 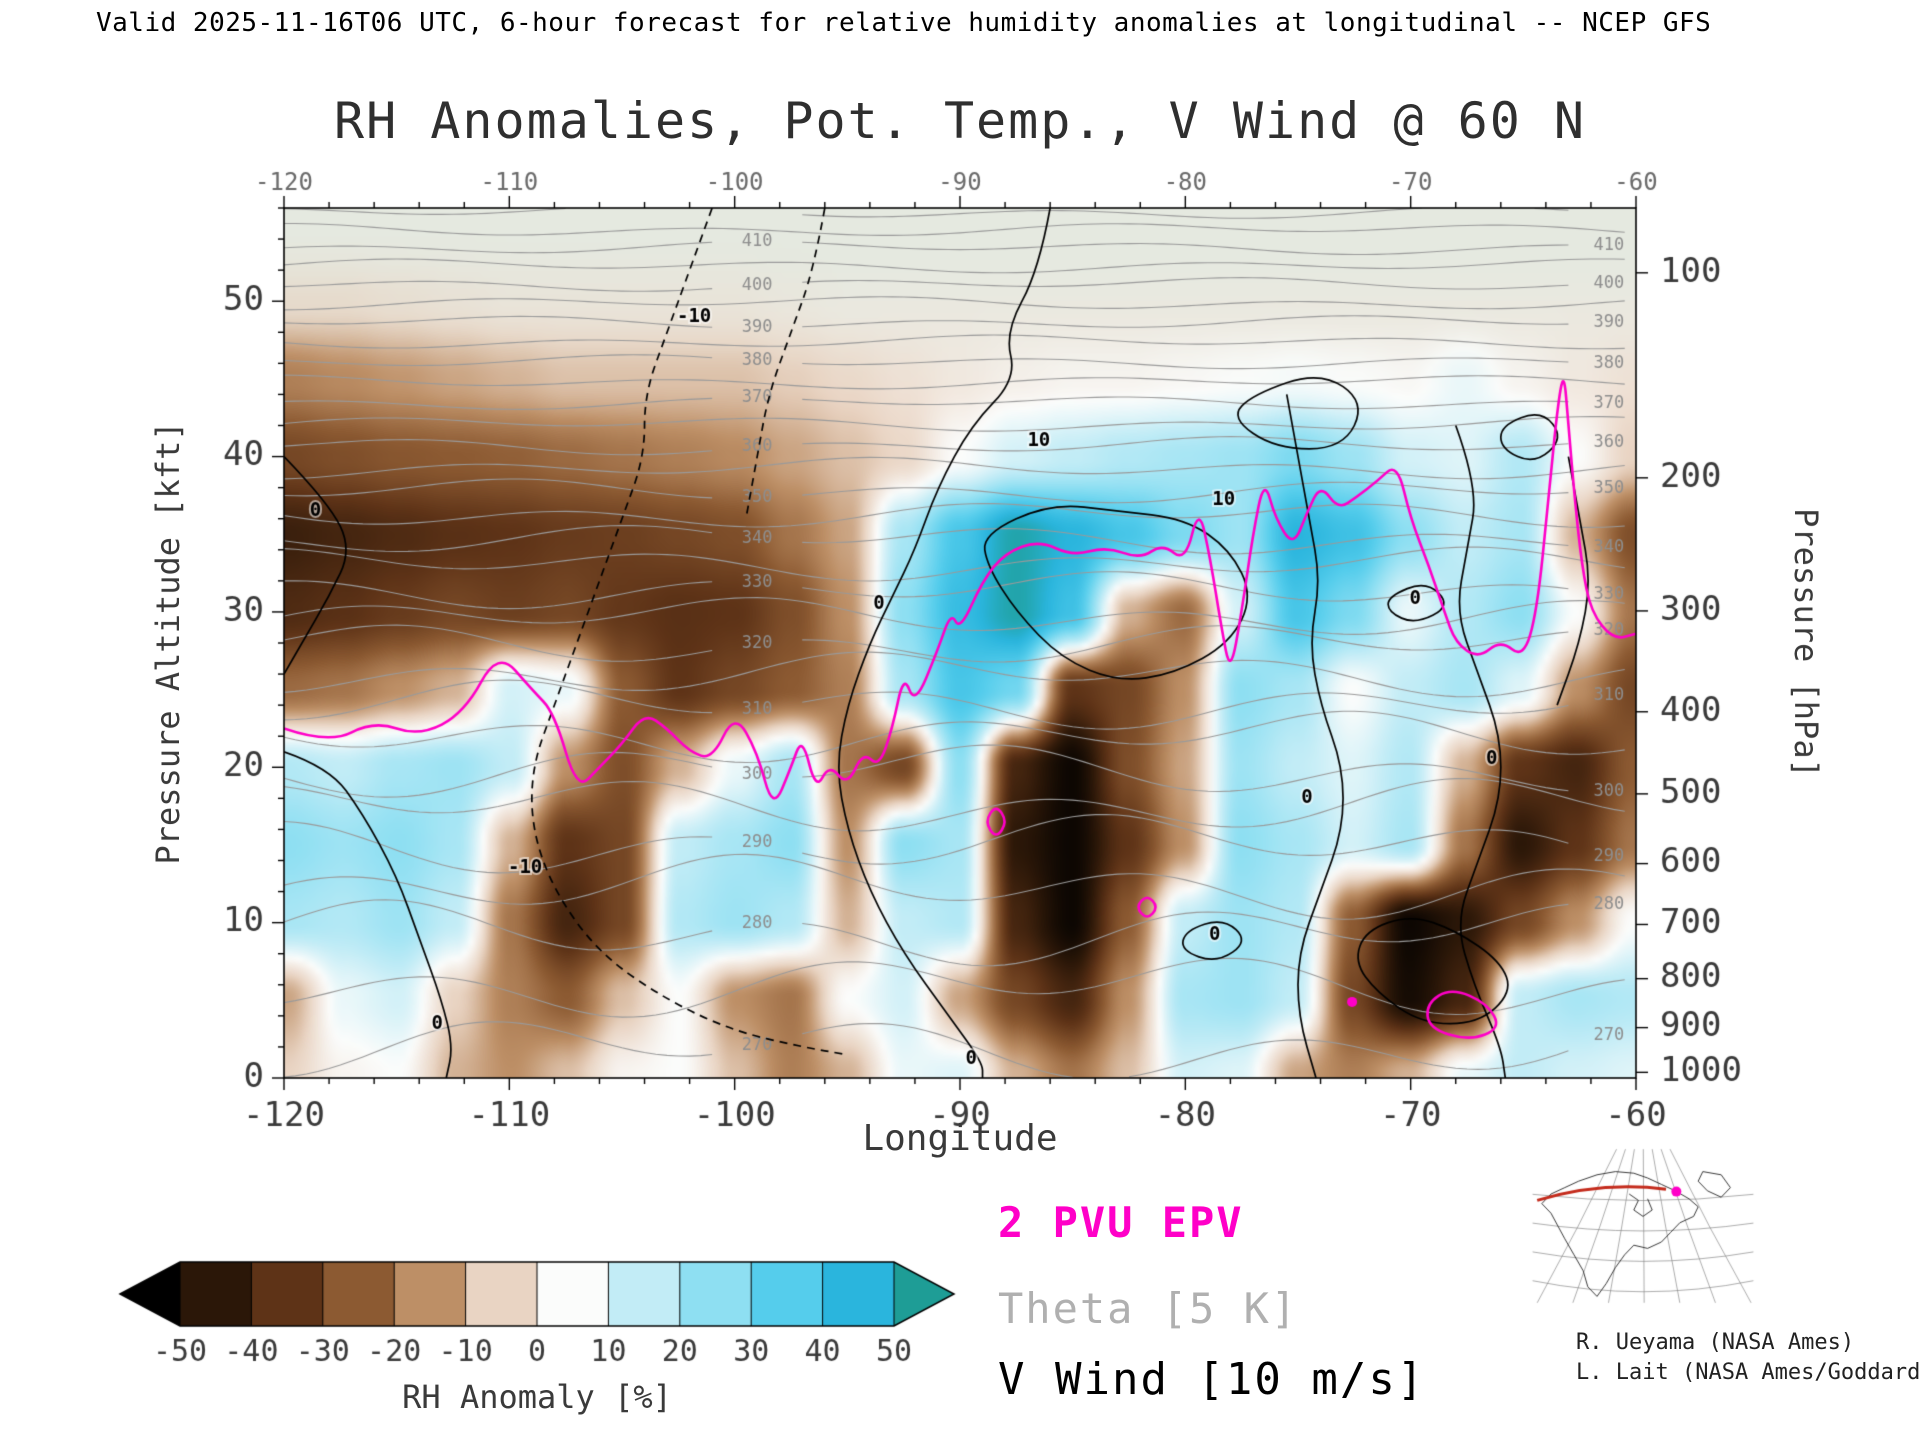 I want to click on x-axis-label: Longitude, so click(x=960, y=1138).